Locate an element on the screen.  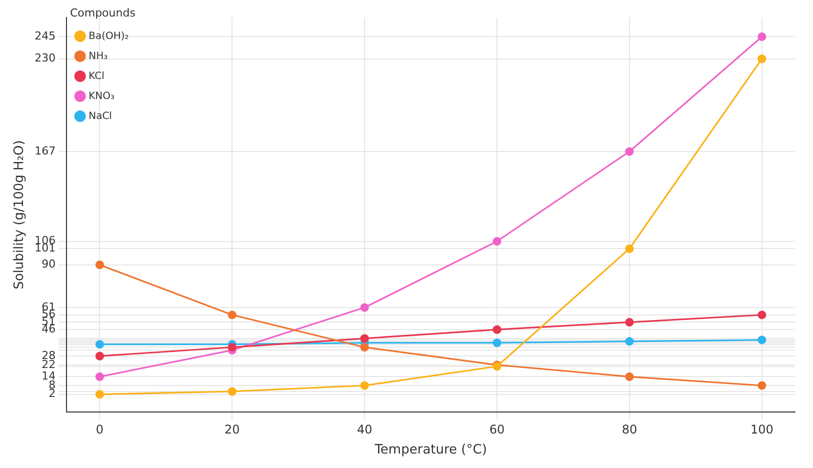
y-tick-label: 22 is located at coordinates (49, 364).